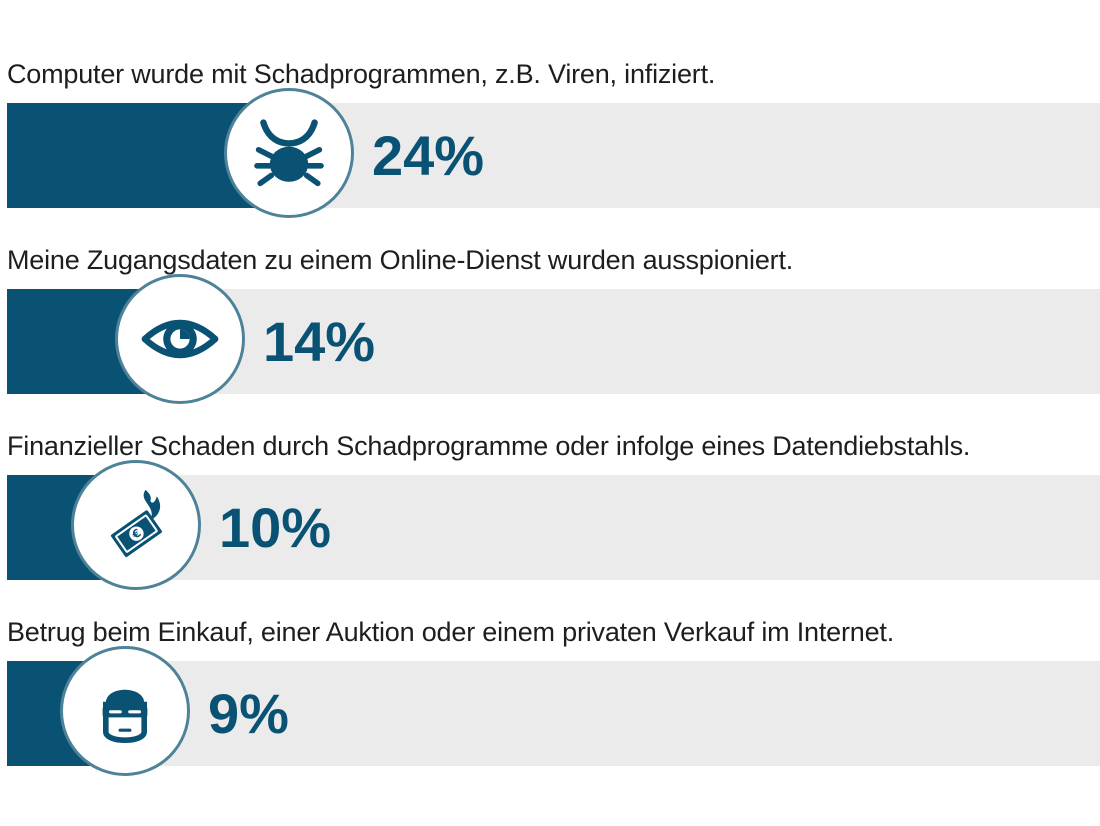  I want to click on bar-track, so click(553, 155).